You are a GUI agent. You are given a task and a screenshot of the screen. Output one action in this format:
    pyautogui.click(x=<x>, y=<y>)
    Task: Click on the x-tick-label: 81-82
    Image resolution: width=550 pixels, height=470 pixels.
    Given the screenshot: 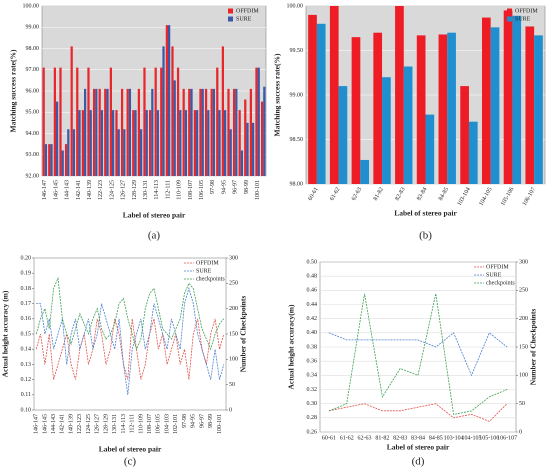 What is the action you would take?
    pyautogui.click(x=382, y=438)
    